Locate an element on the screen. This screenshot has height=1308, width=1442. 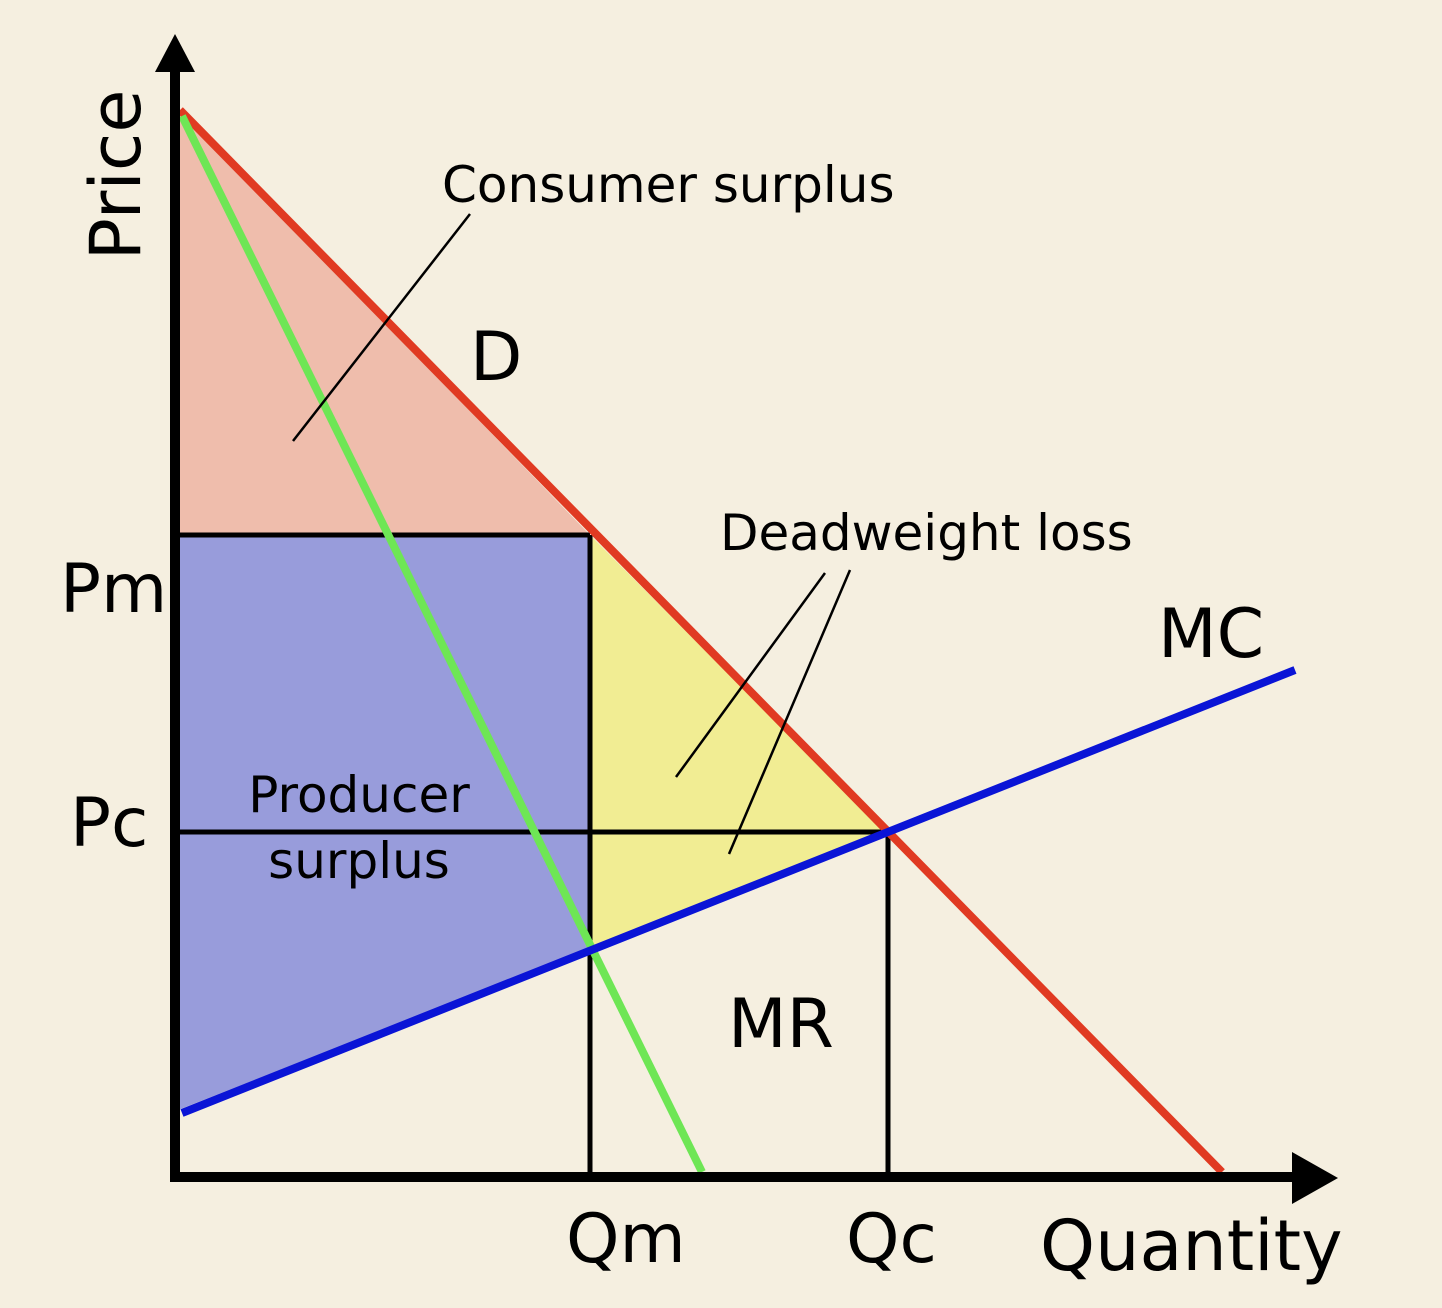
competitive-price-label: Pc is located at coordinates (109, 823).